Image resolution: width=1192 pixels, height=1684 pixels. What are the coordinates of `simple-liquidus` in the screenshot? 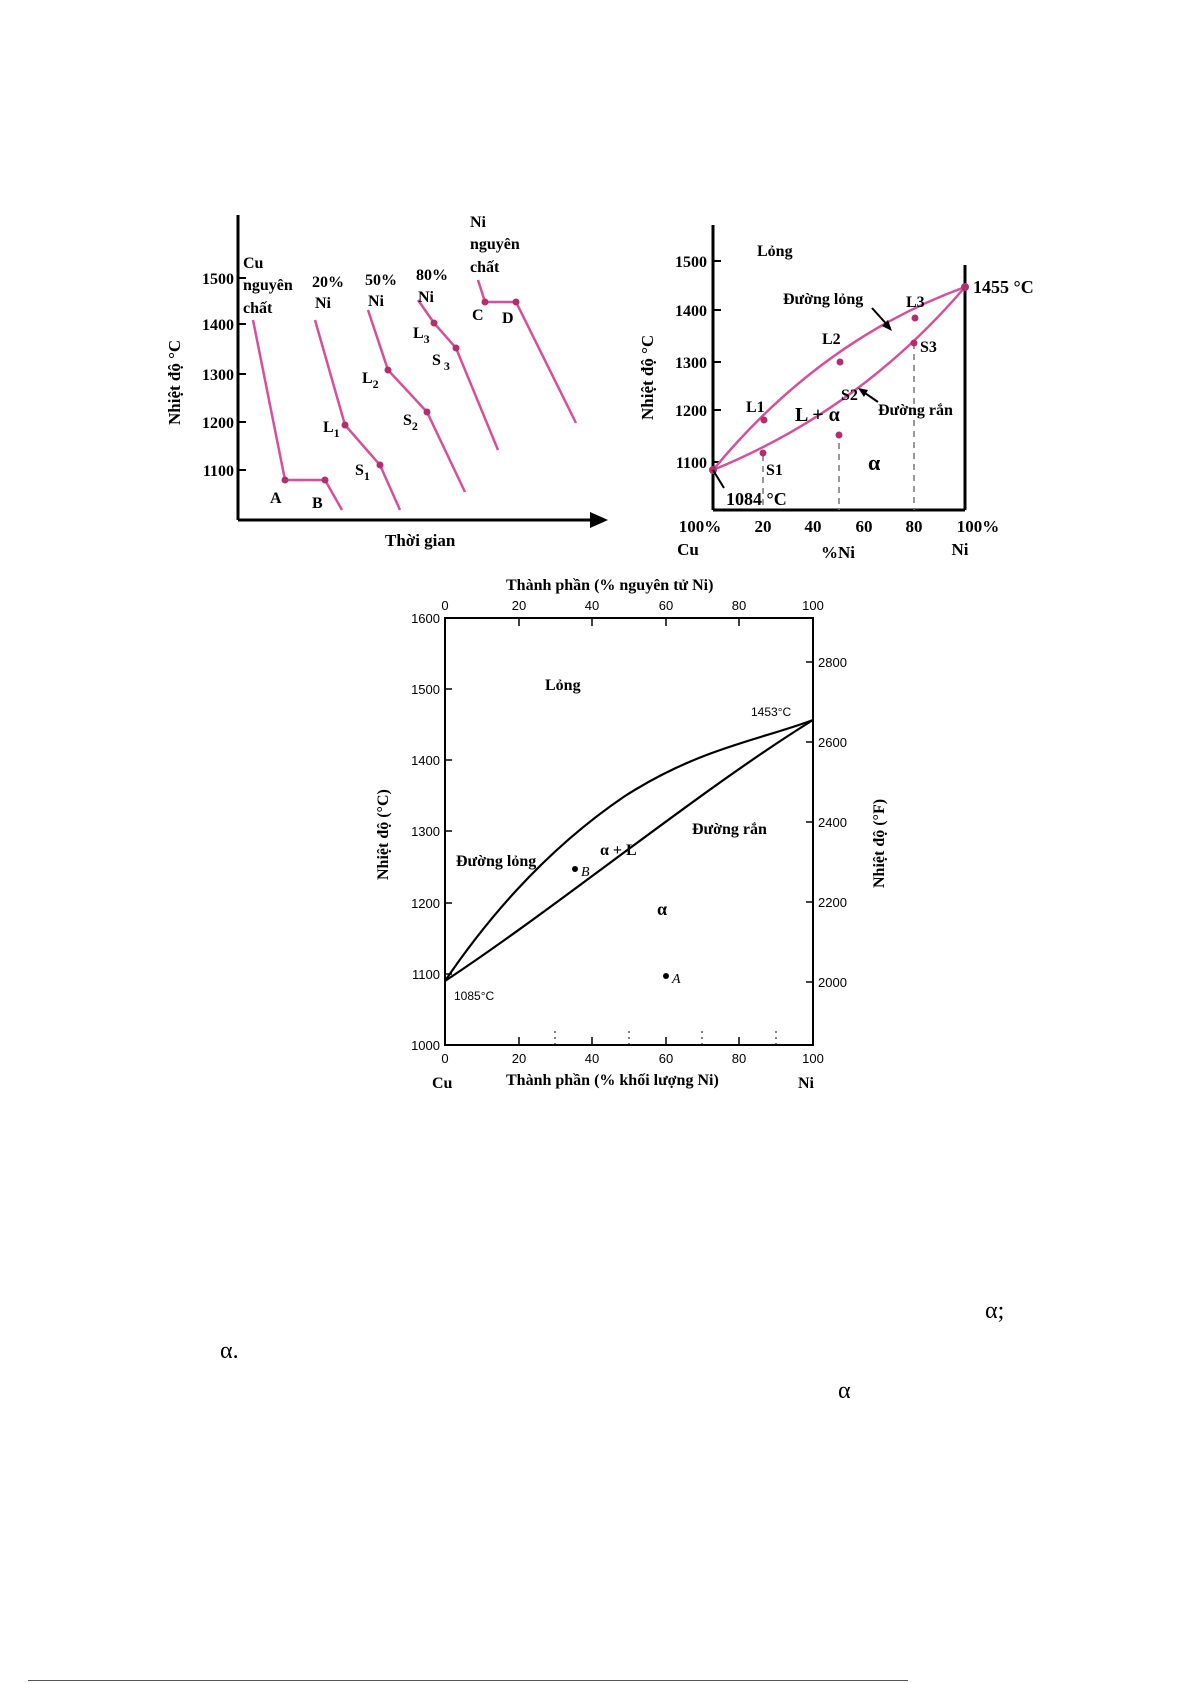 It's located at (839, 378).